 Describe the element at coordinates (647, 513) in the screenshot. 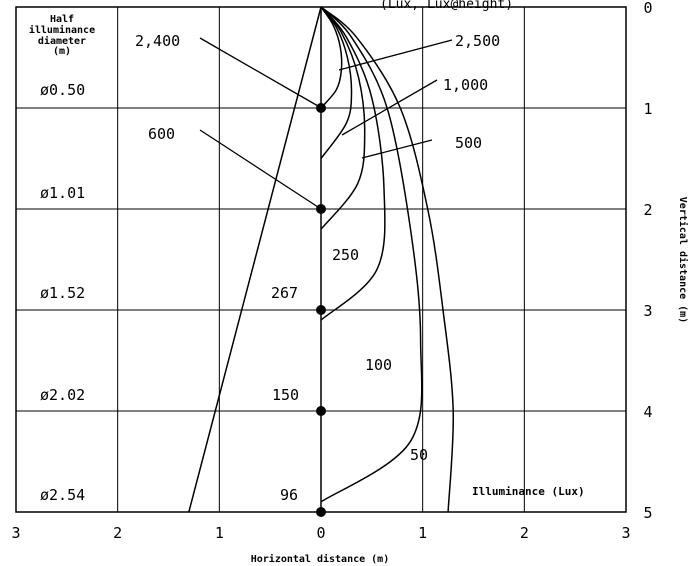

I see `y-tick-label: 5` at that location.